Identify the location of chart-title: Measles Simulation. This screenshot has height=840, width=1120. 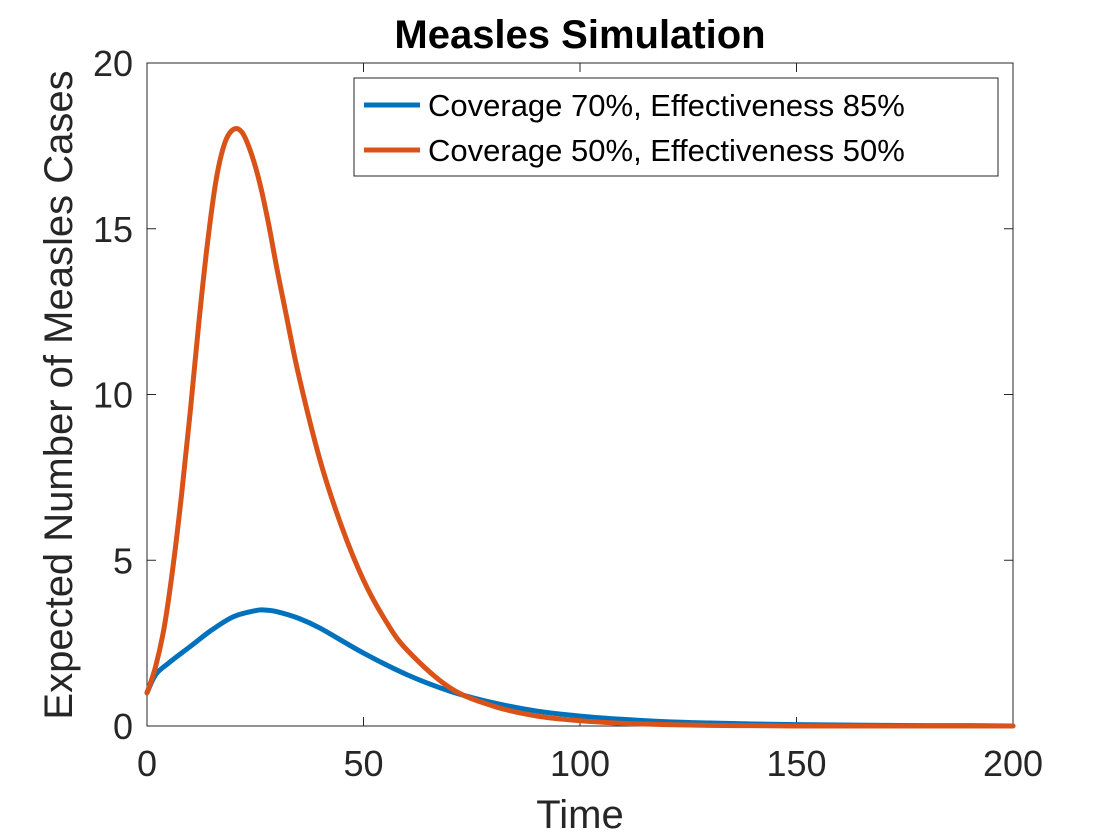
(579, 35).